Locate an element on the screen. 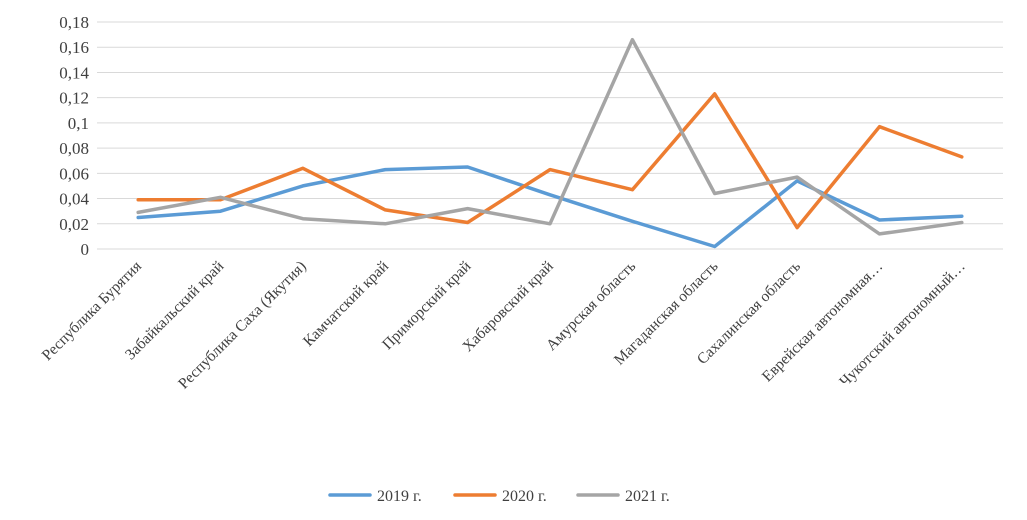 Image resolution: width=1027 pixels, height=520 pixels. y-tick-label: 0,14 is located at coordinates (74, 72).